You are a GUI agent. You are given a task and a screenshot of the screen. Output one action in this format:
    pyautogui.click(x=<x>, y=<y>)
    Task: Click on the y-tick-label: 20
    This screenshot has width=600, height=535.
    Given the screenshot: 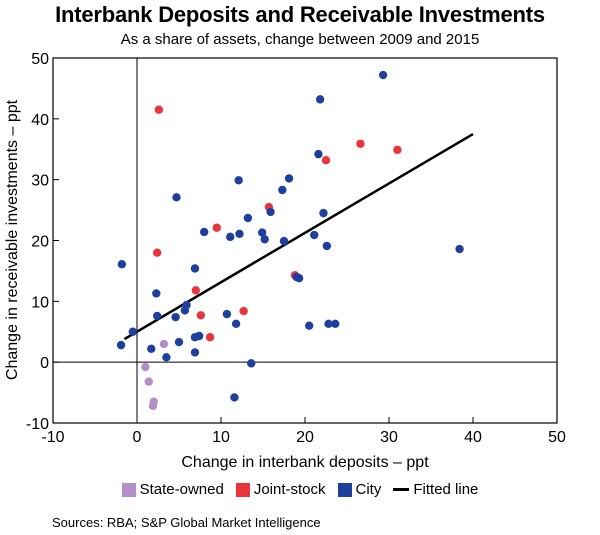 What is the action you would take?
    pyautogui.click(x=40, y=242)
    